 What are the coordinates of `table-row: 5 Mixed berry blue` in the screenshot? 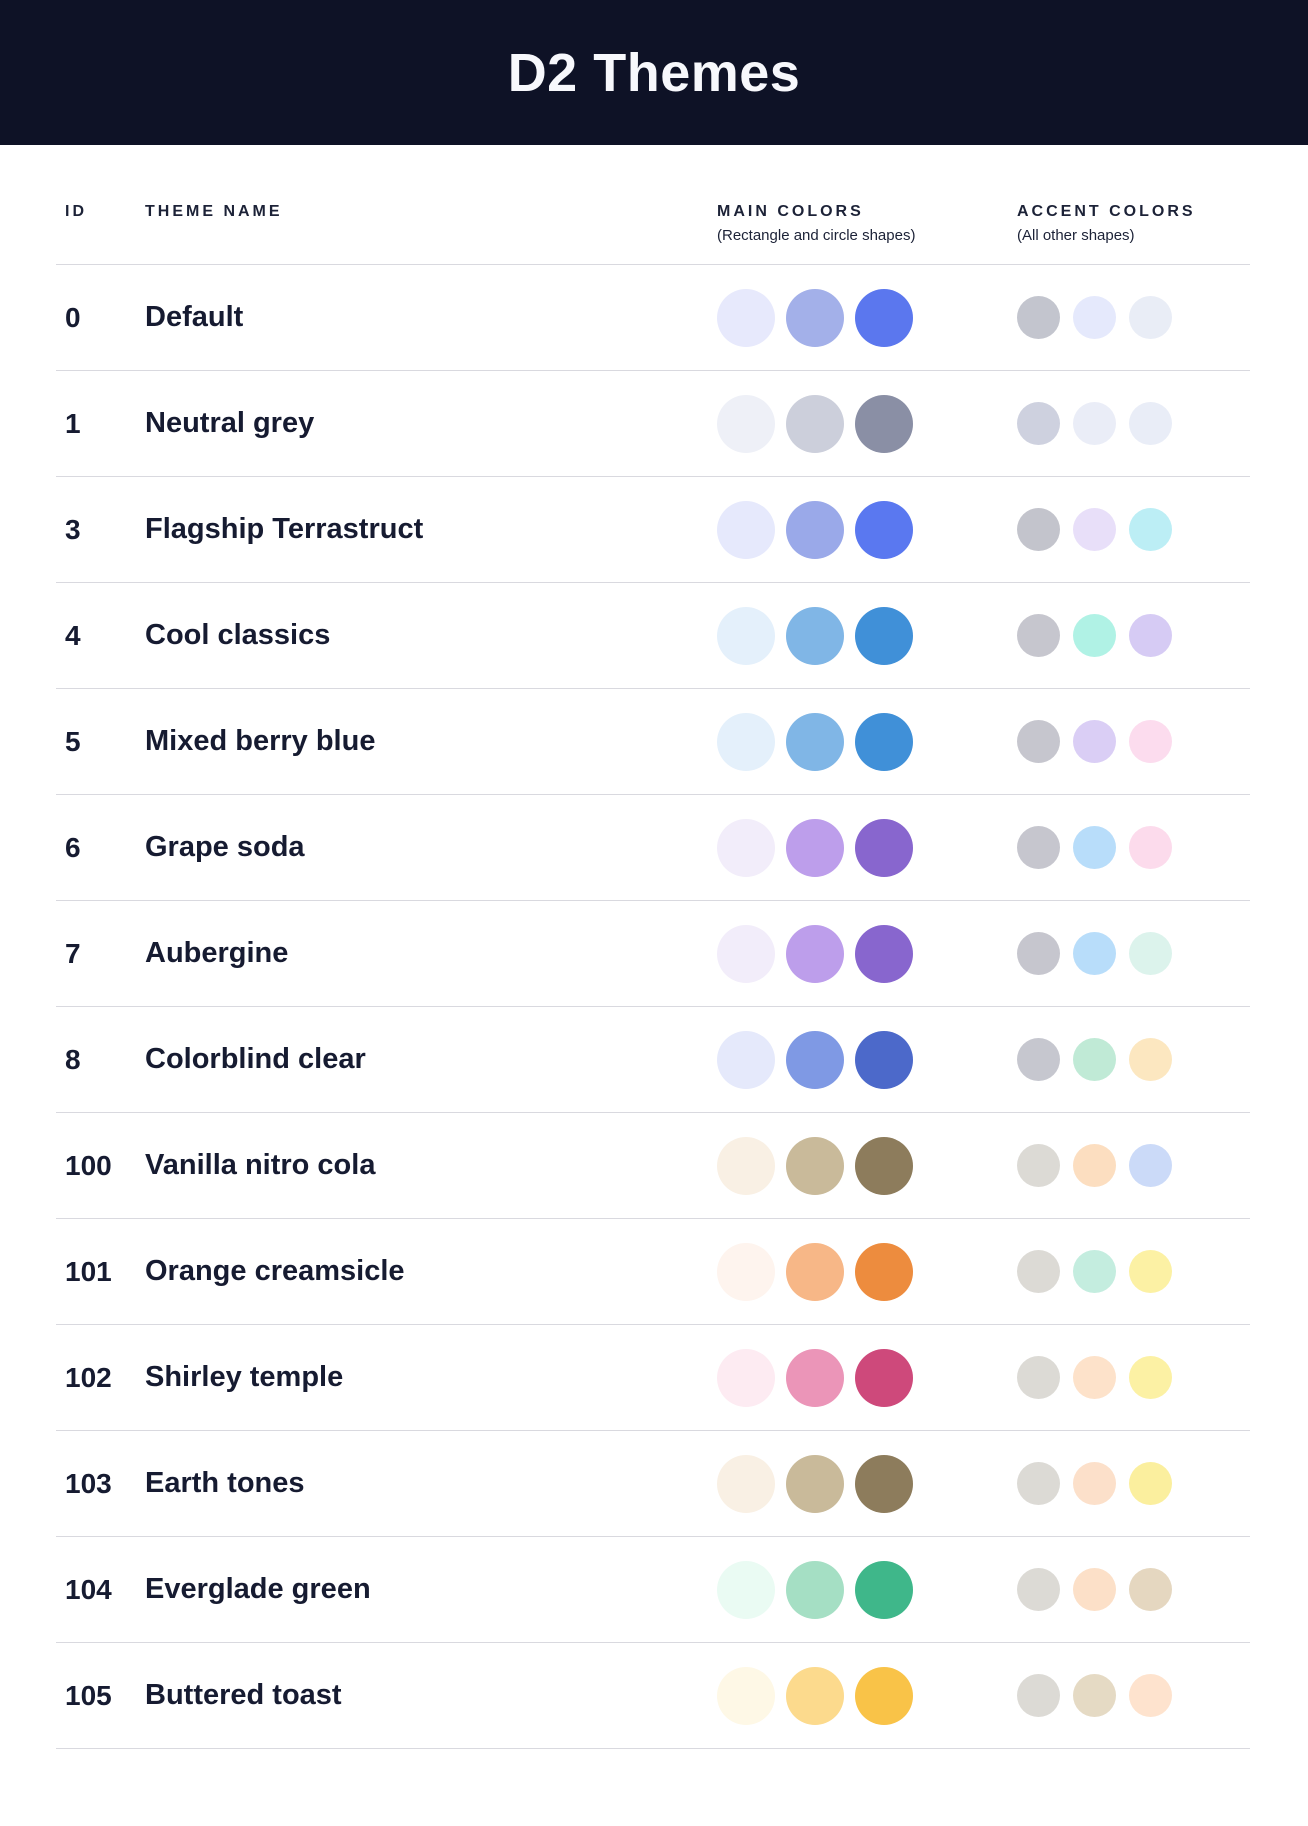 It's located at (653, 742).